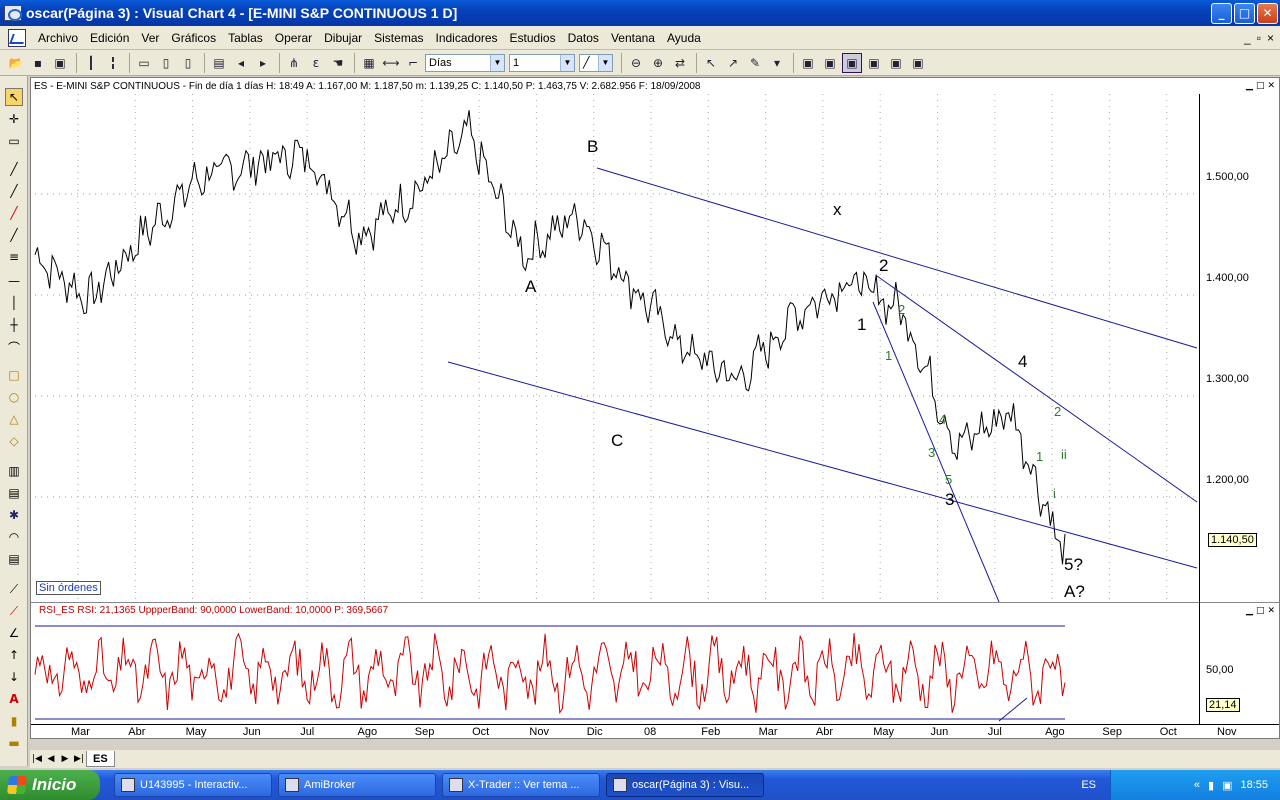 The image size is (1280, 800). What do you see at coordinates (658, 62) in the screenshot?
I see `zoom-in-icon: ⊕` at bounding box center [658, 62].